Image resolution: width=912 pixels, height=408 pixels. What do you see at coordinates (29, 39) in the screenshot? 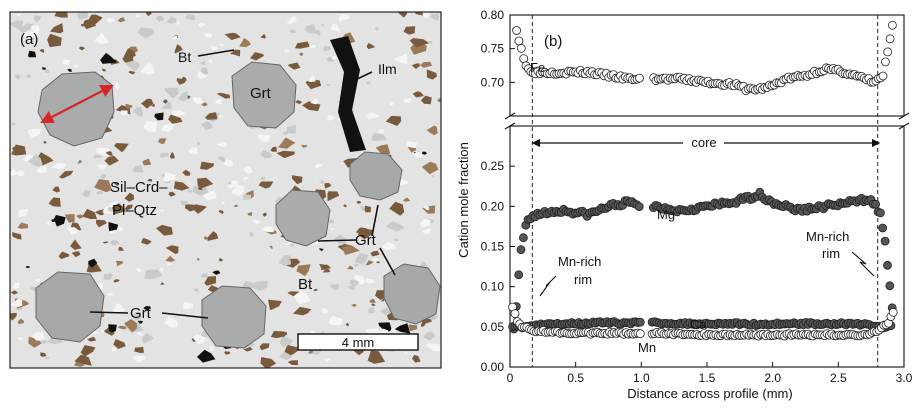
I see `panel-a-label: (a)` at bounding box center [29, 39].